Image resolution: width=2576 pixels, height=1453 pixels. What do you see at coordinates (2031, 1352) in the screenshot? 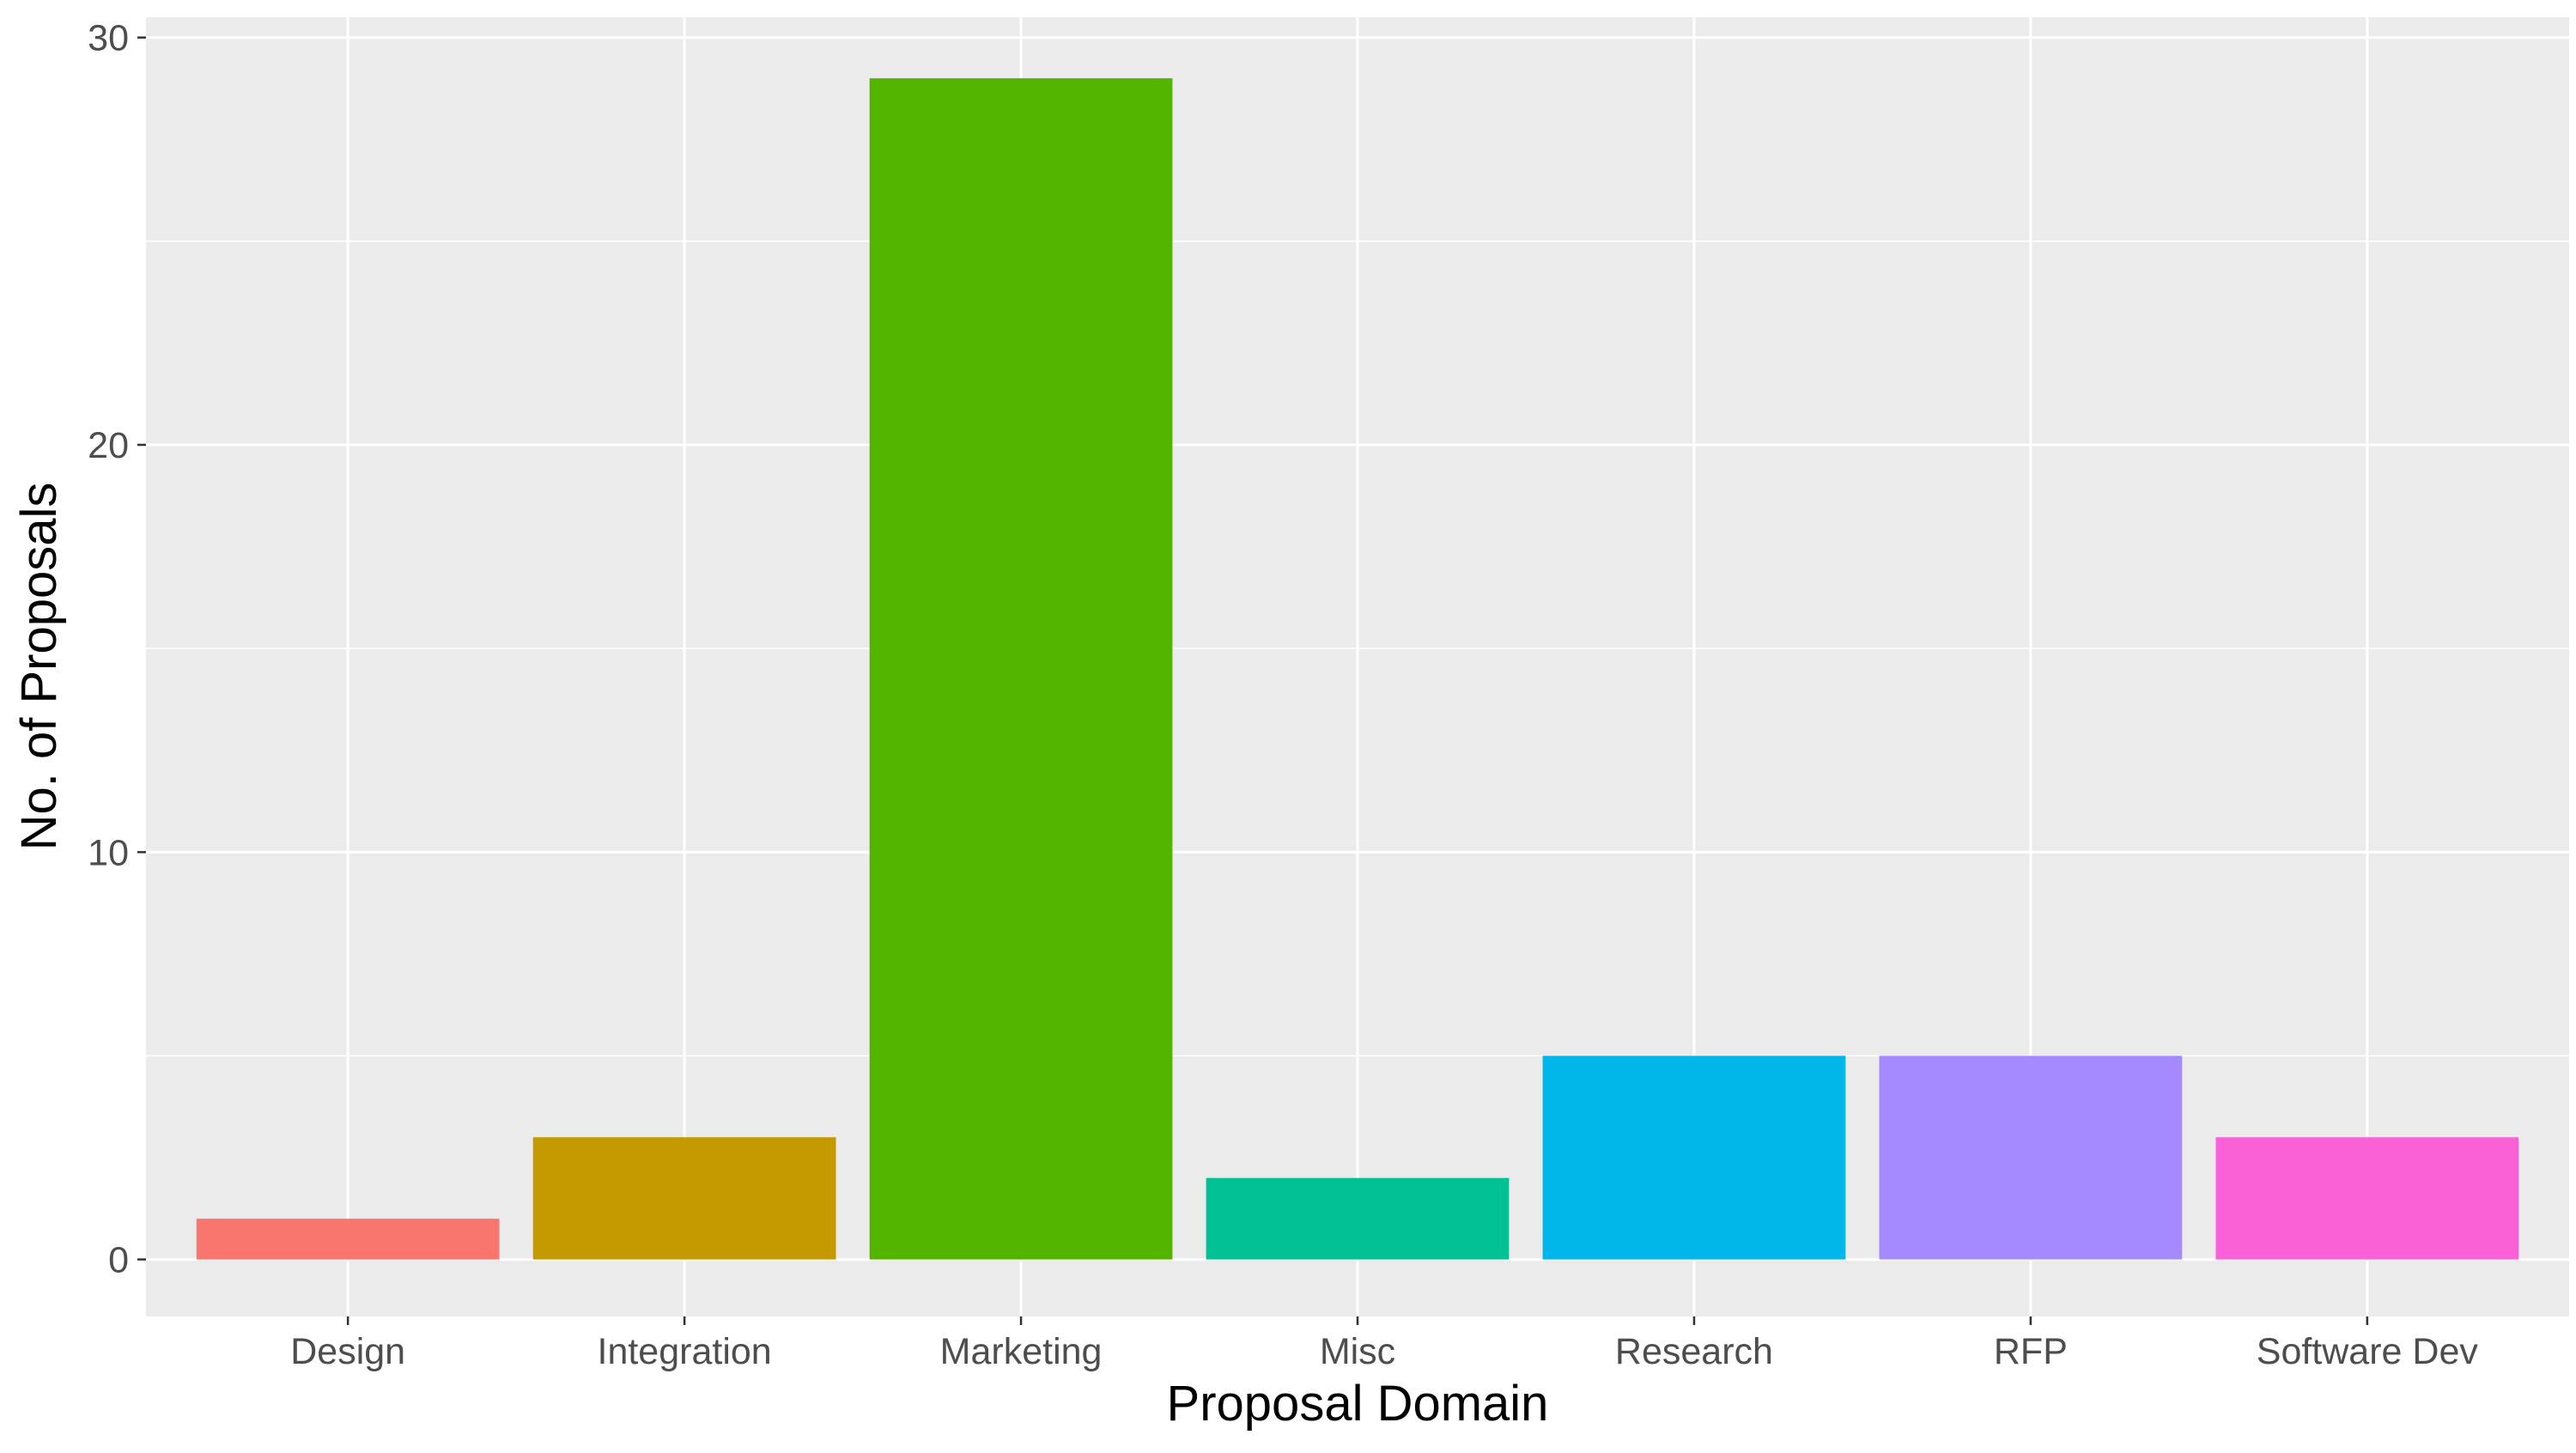
I see `x-tick-label: RFP` at bounding box center [2031, 1352].